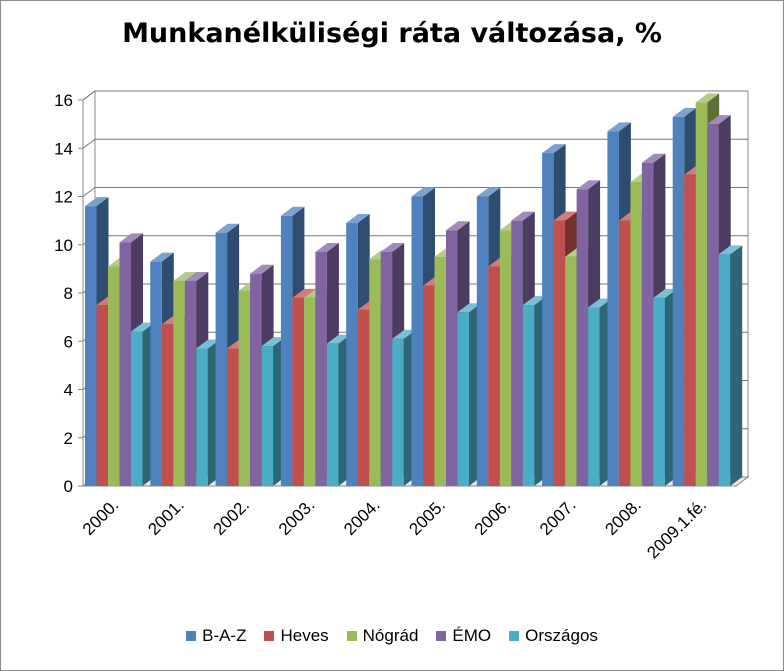  What do you see at coordinates (558, 517) in the screenshot?
I see `x-tick-label: 2007.` at bounding box center [558, 517].